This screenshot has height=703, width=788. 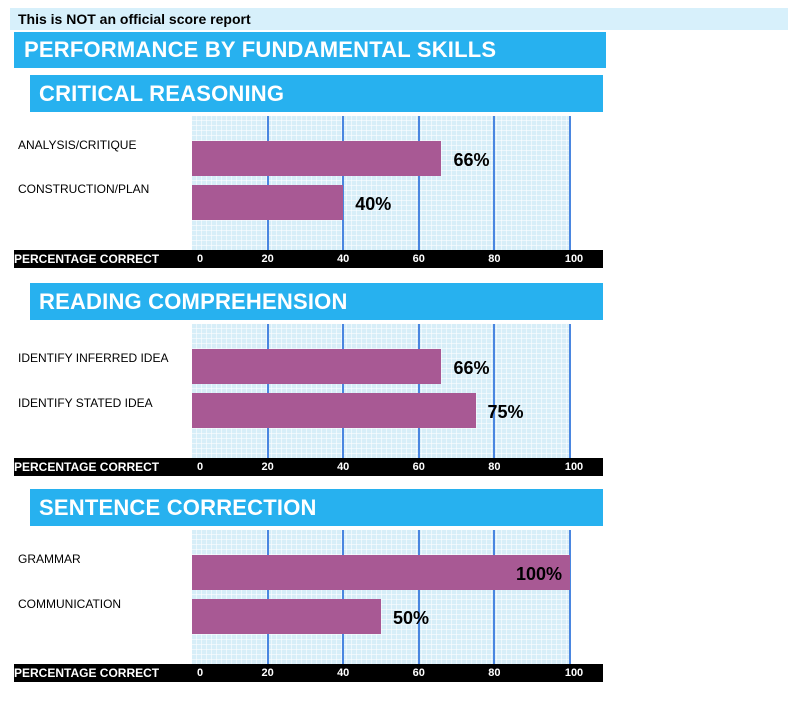 What do you see at coordinates (70, 604) in the screenshot?
I see `category-label: COMMUNICATION` at bounding box center [70, 604].